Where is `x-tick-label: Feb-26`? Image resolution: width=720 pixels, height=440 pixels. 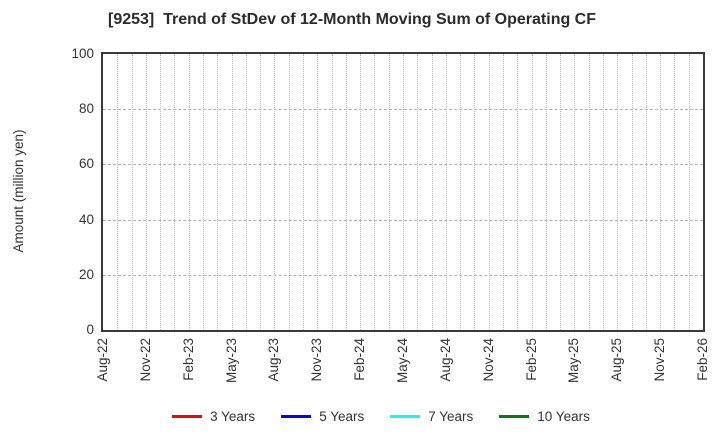
x-tick-label: Feb-26 is located at coordinates (702, 359).